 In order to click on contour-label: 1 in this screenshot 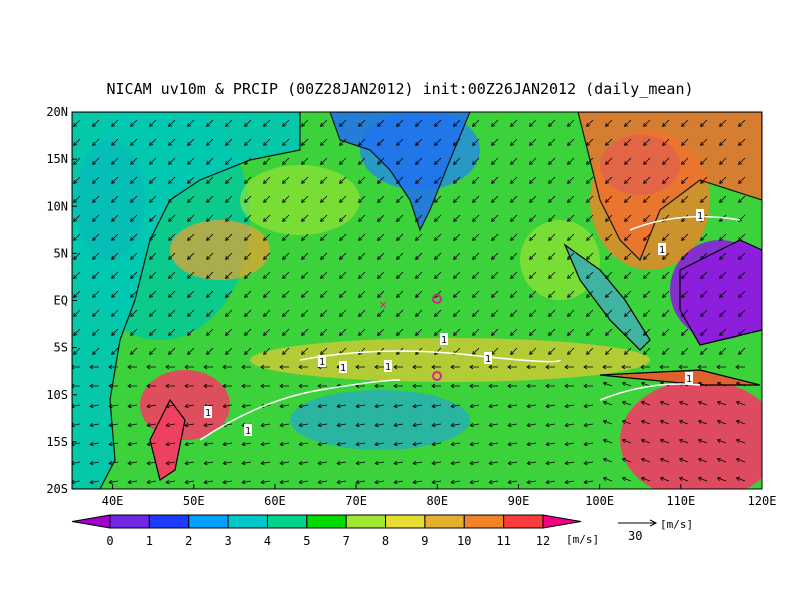, I will do `click(700, 216)`.